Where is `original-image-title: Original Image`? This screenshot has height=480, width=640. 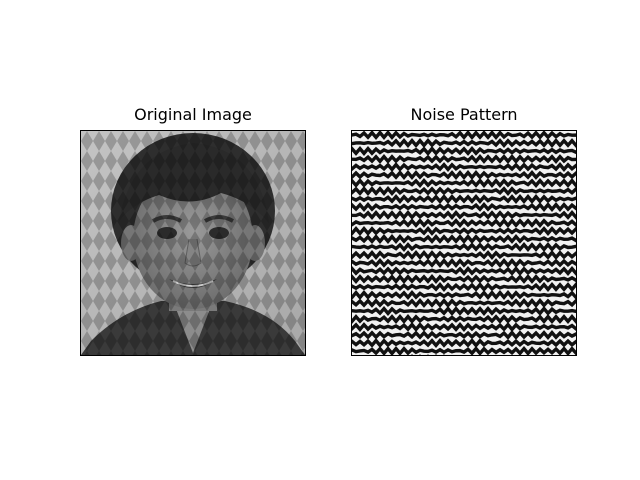
original-image-title: Original Image is located at coordinates (193, 114).